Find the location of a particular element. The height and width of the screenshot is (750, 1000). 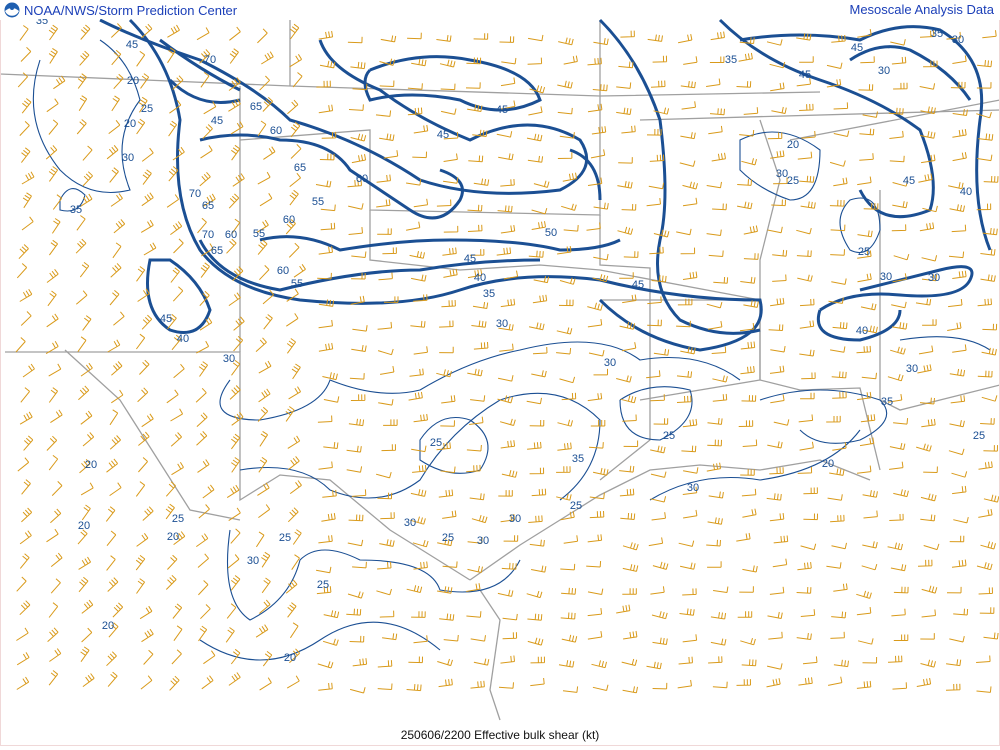

header-title: NOAA/NWS/Storm Prediction Center is located at coordinates (131, 10).